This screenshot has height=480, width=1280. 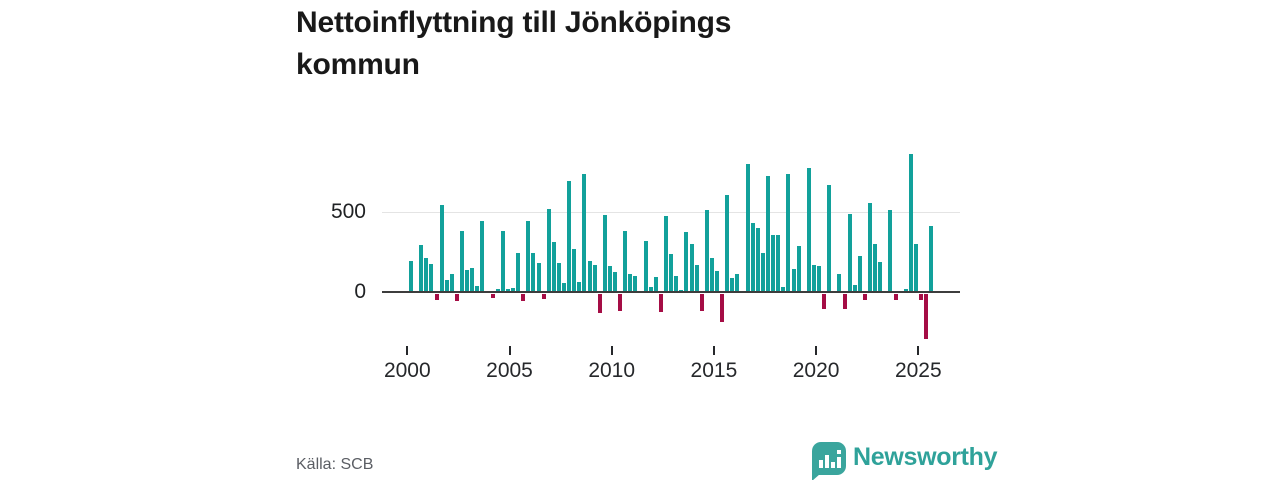 What do you see at coordinates (788, 233) in the screenshot?
I see `bar-2018Q3` at bounding box center [788, 233].